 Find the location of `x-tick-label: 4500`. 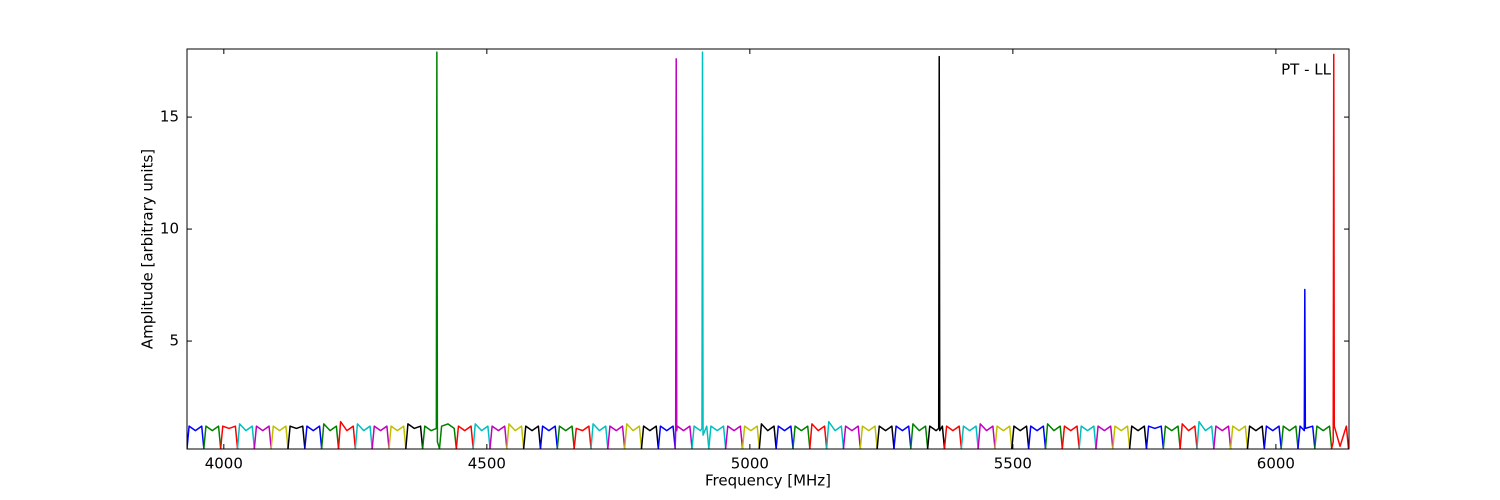

x-tick-label: 4500 is located at coordinates (487, 464).